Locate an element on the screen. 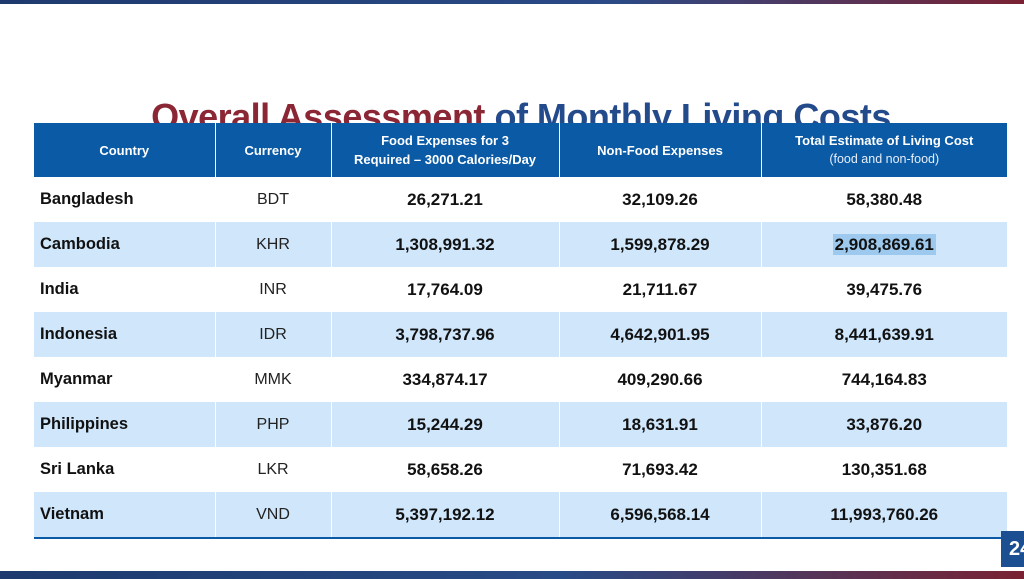 This screenshot has height=579, width=1024. cell-currency: PHP is located at coordinates (273, 424).